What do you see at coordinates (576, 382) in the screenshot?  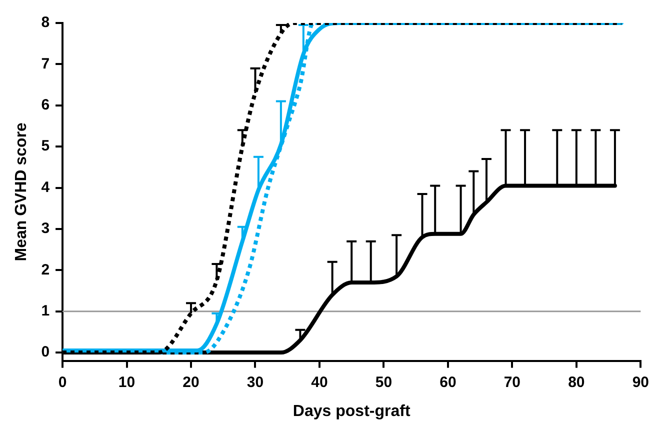 I see `x-tick-label: 80` at bounding box center [576, 382].